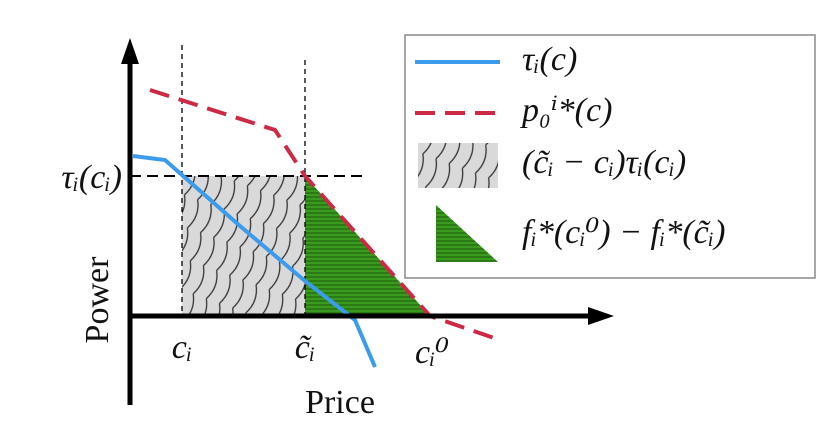  Describe the element at coordinates (243, 246) in the screenshot. I see `hatched-area` at that location.